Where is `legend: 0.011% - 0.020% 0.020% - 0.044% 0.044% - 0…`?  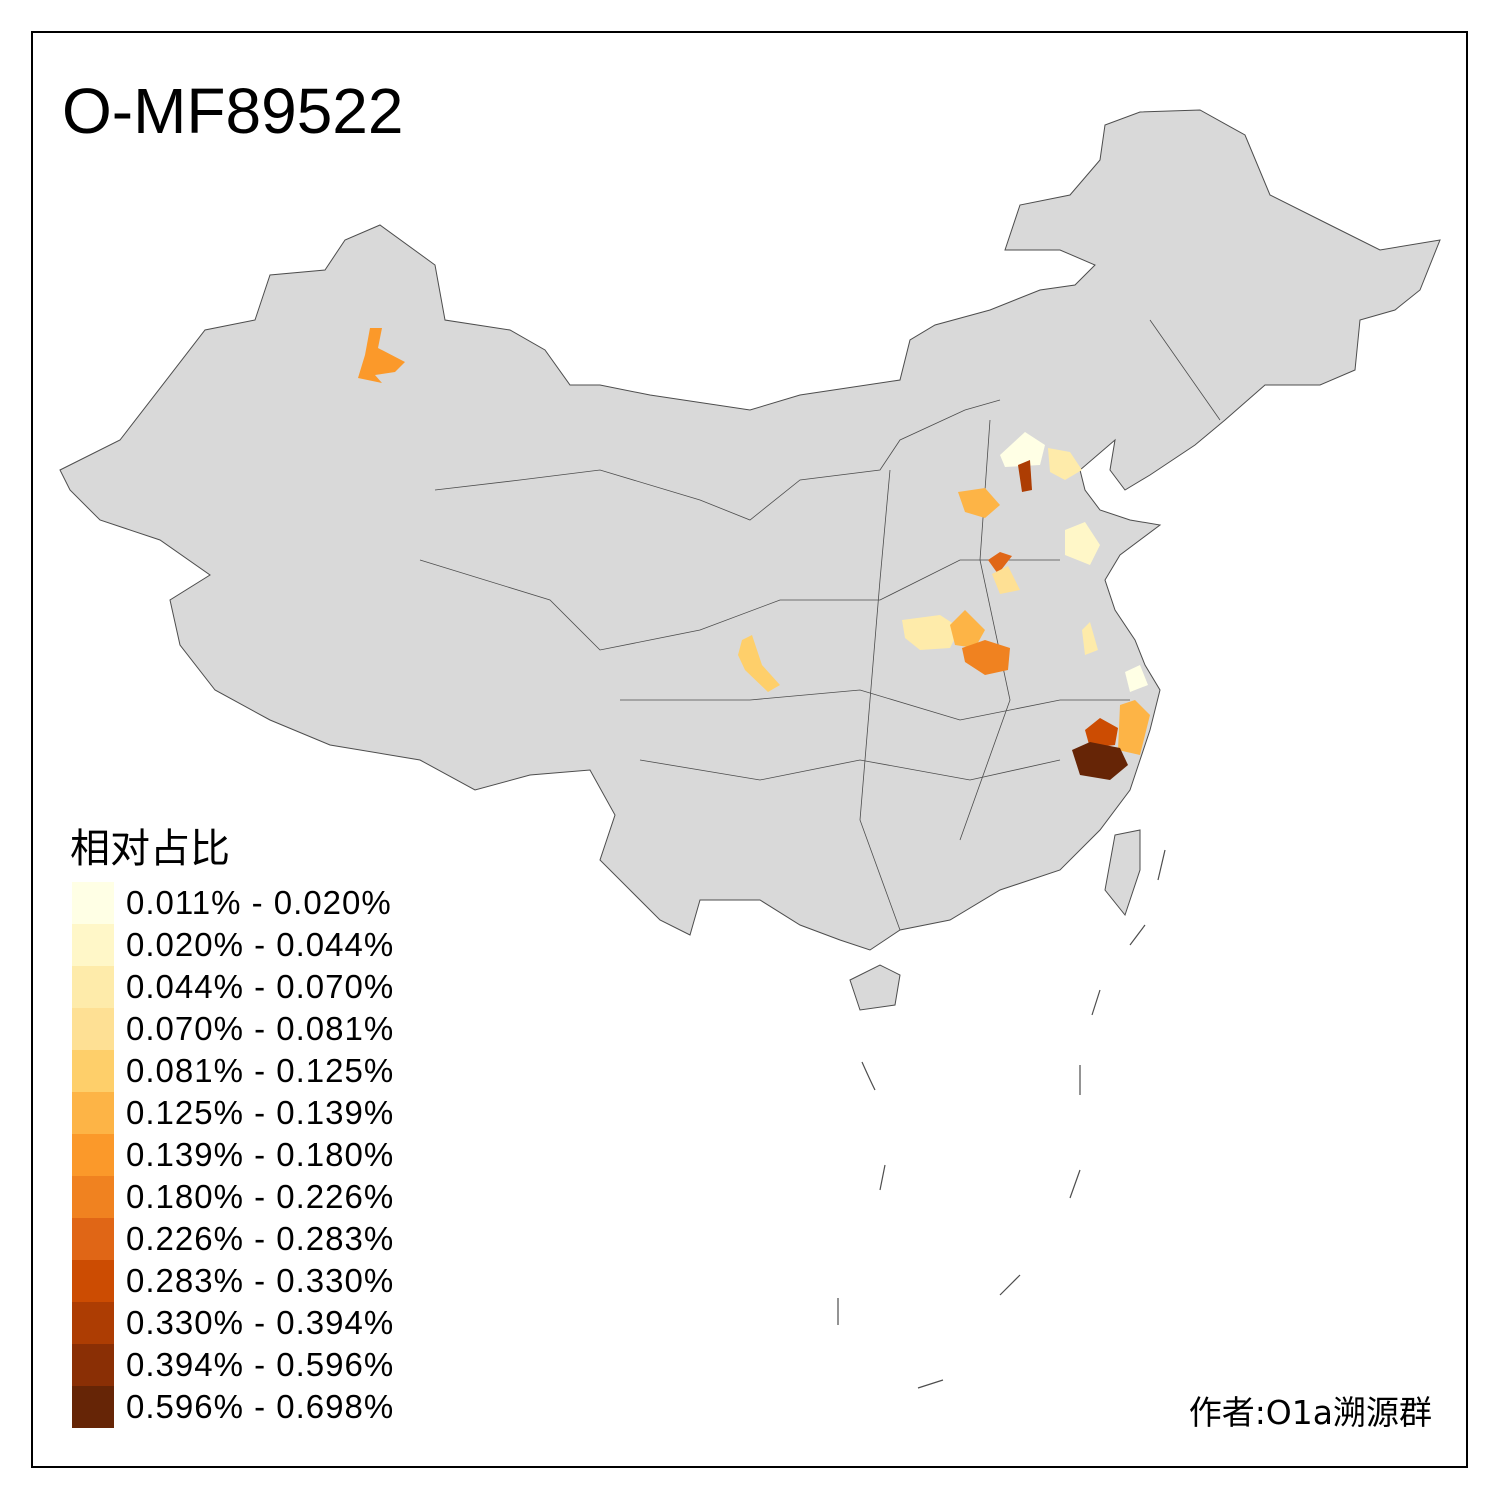
legend: 0.011% - 0.020% 0.020% - 0.044% 0.044% - 0… is located at coordinates (233, 1155).